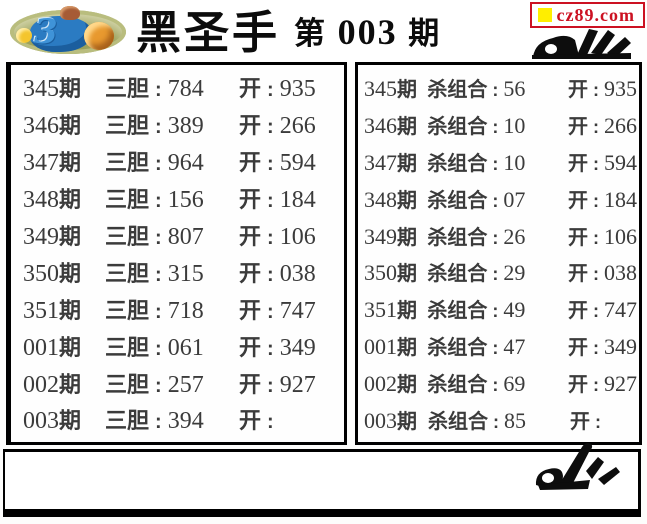  I want to click on header: 3 黑圣手第 003 期 cz89.com, so click(323, 31).